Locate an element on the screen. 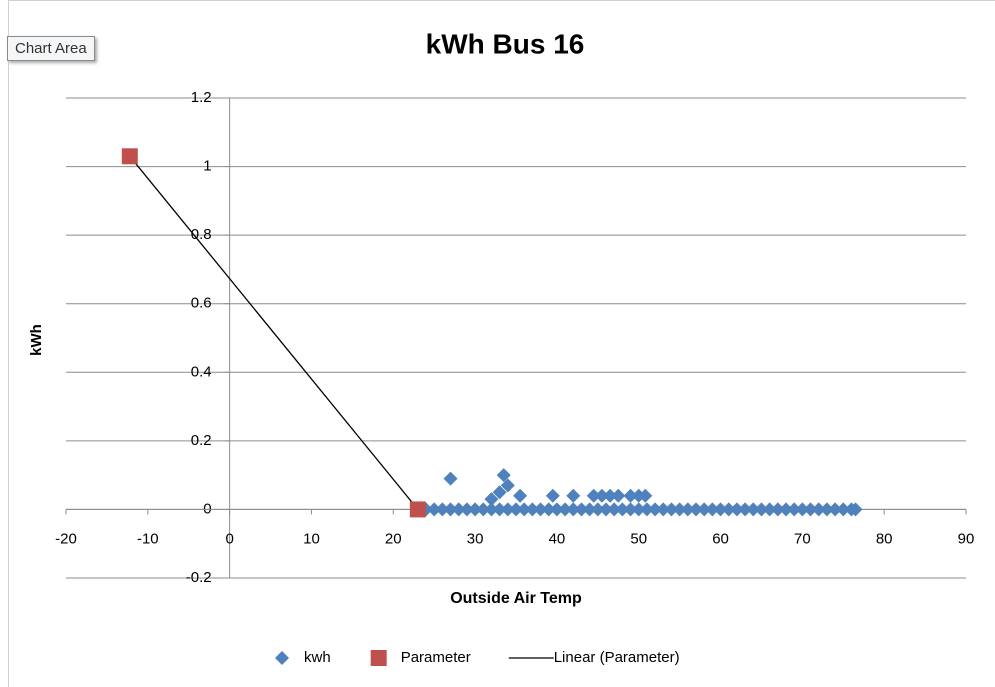 The height and width of the screenshot is (687, 995). chart-title: kWh Bus 16 is located at coordinates (505, 43).